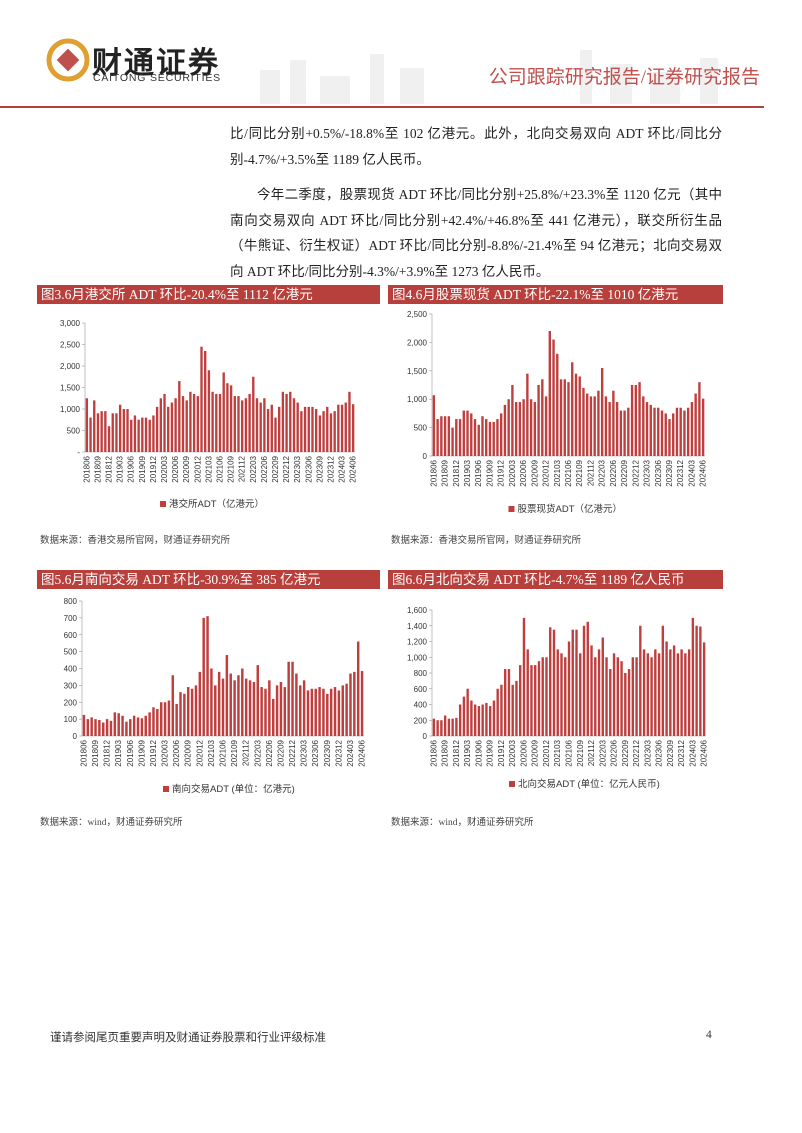 This screenshot has width=802, height=1133. What do you see at coordinates (417, 371) in the screenshot?
I see `y-tick-label: 1,500` at bounding box center [417, 371].